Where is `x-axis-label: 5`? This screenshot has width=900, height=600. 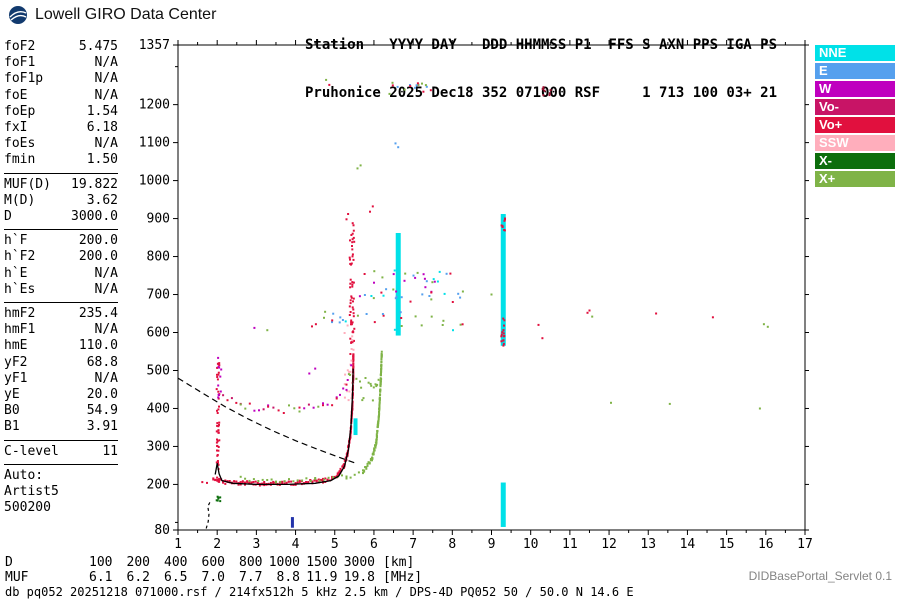
x-axis-label: 5 is located at coordinates (335, 544).